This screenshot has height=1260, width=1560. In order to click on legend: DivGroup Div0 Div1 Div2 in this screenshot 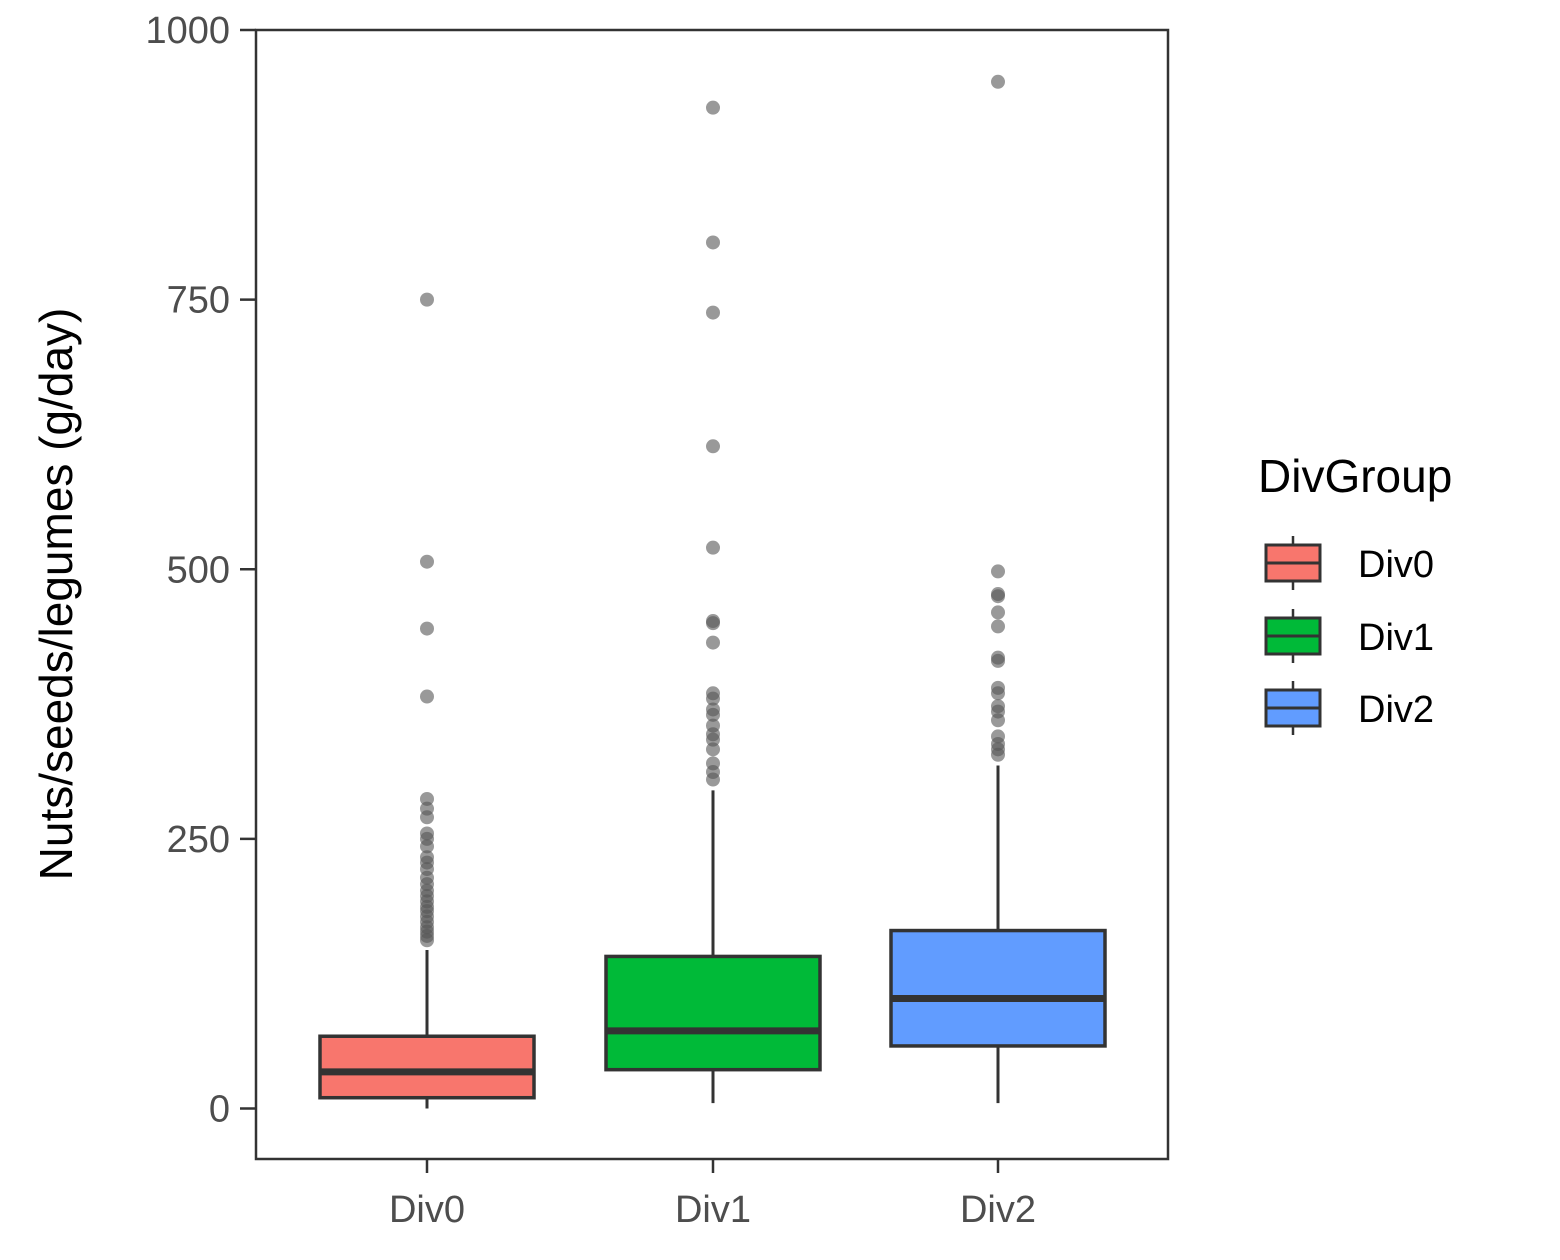, I will do `click(1355, 592)`.